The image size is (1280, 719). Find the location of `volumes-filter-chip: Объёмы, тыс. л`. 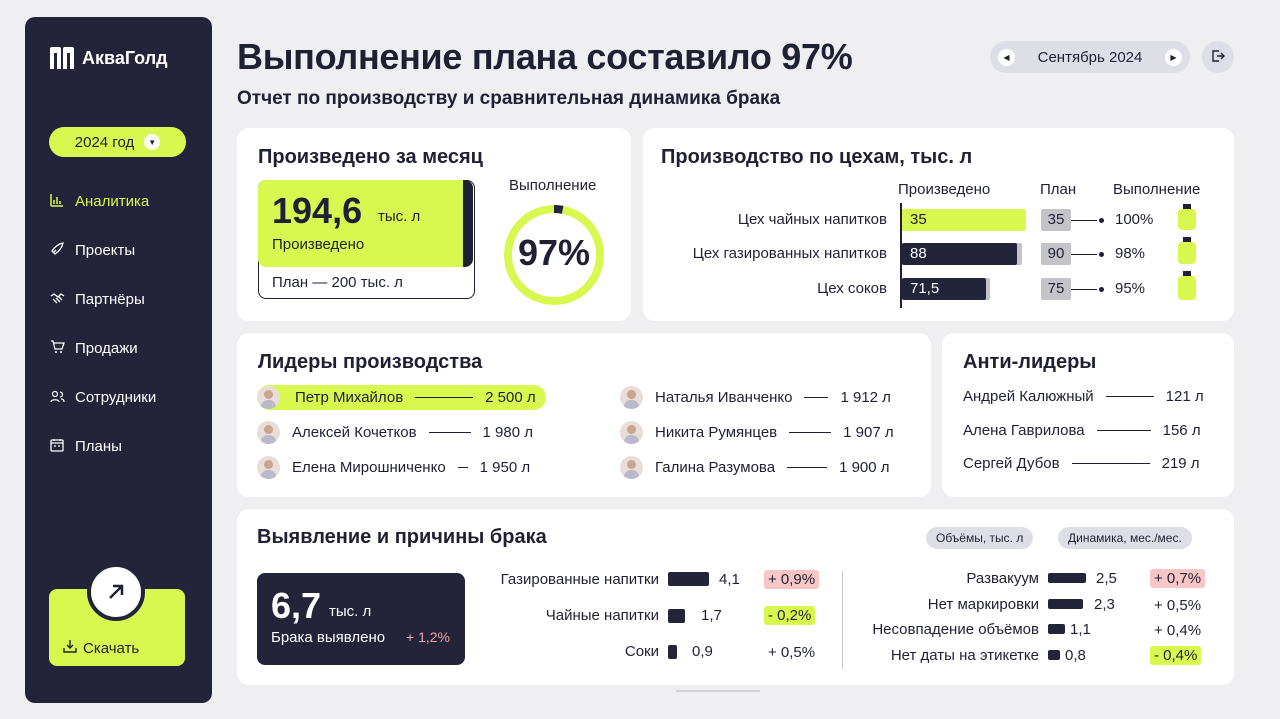

volumes-filter-chip: Объёмы, тыс. л is located at coordinates (980, 538).